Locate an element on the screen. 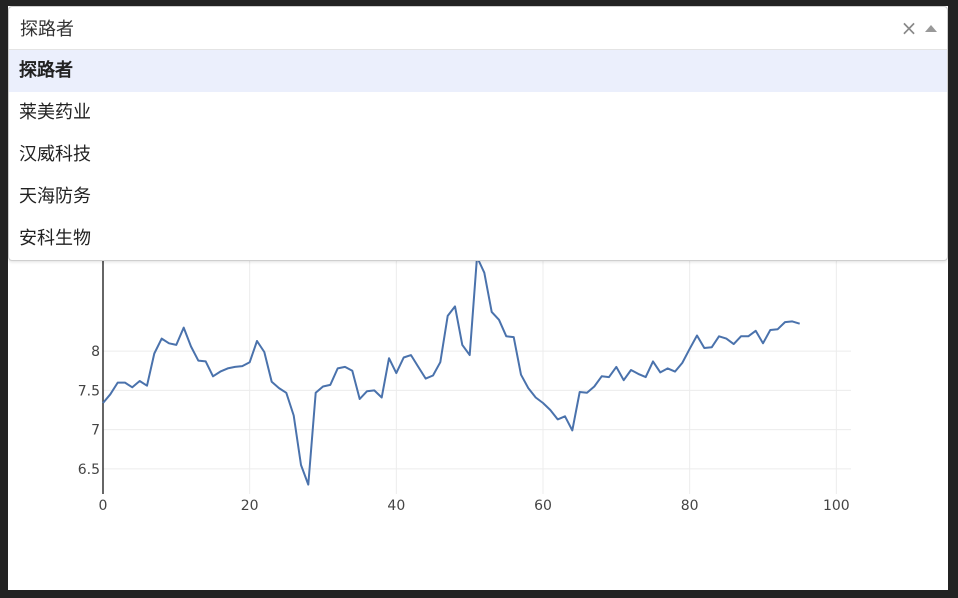 This screenshot has width=958, height=598. clear-icon: × is located at coordinates (909, 28).